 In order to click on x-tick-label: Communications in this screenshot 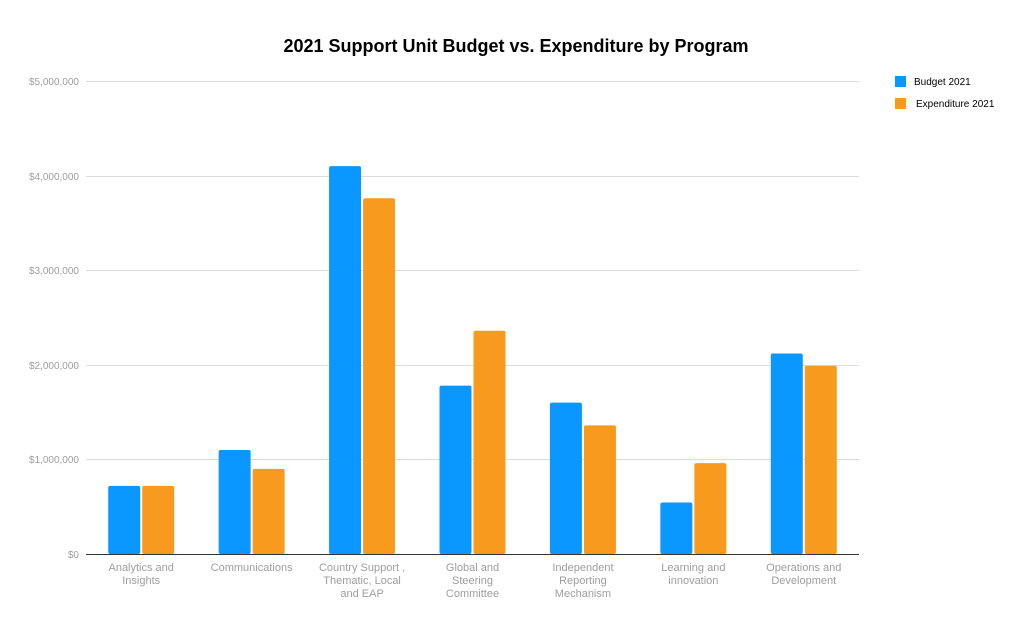, I will do `click(252, 568)`.